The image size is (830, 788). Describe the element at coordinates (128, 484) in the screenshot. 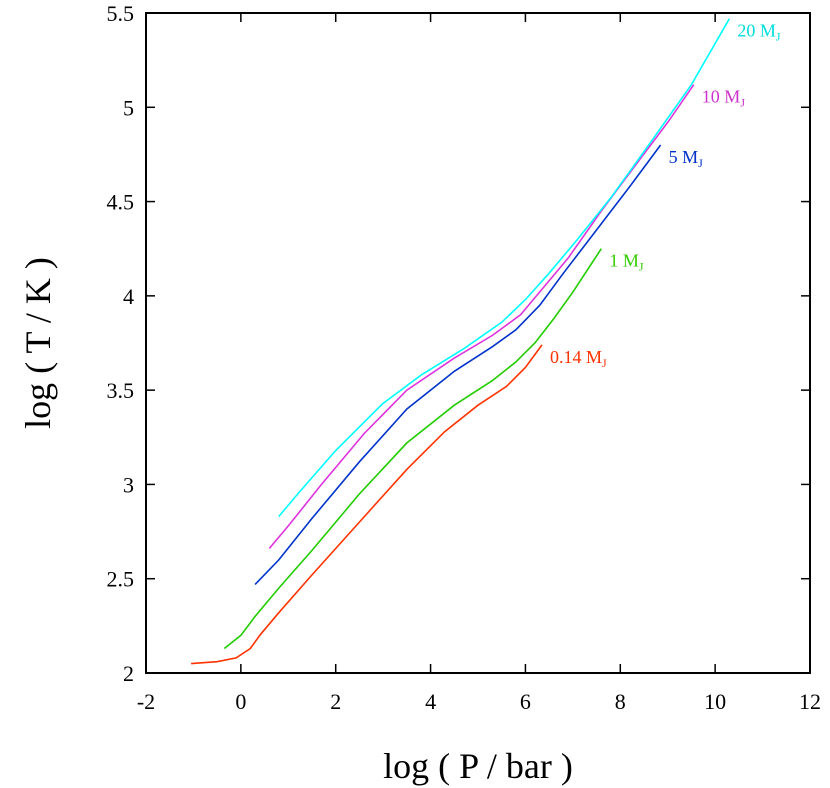

I see `y-tick-label: 3` at that location.